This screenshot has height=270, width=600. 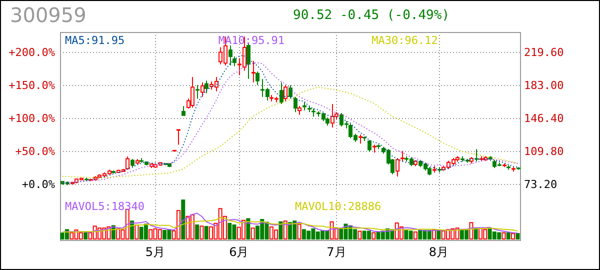 I want to click on chart-title: 300959, so click(x=48, y=15).